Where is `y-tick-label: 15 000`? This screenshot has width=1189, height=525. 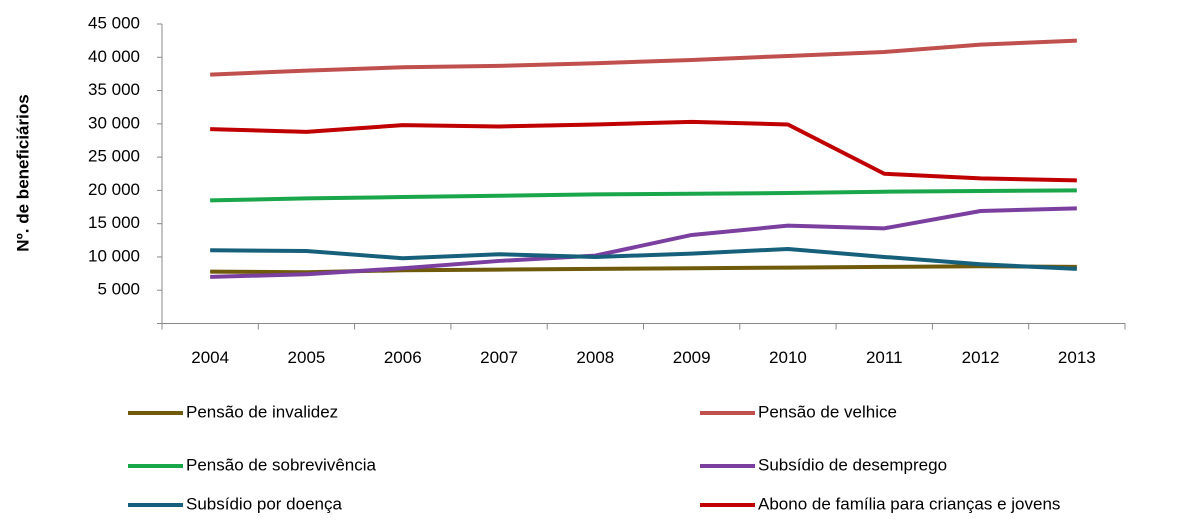
y-tick-label: 15 000 is located at coordinates (114, 222).